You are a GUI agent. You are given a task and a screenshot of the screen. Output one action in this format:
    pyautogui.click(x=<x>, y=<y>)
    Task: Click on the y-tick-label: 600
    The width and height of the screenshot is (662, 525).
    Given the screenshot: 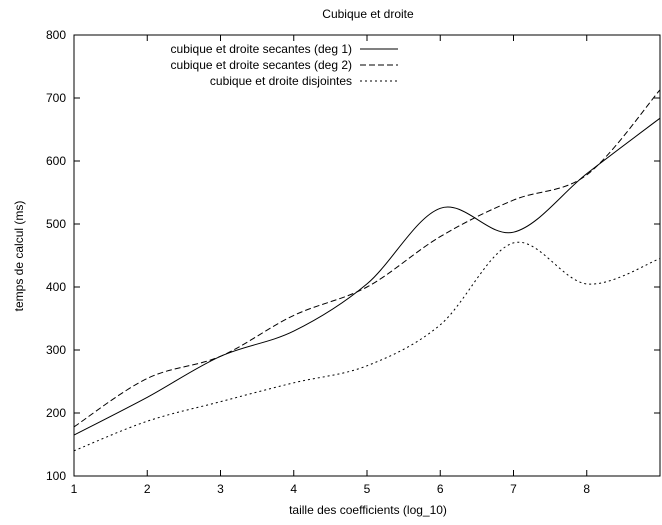 What is the action you would take?
    pyautogui.click(x=56, y=161)
    